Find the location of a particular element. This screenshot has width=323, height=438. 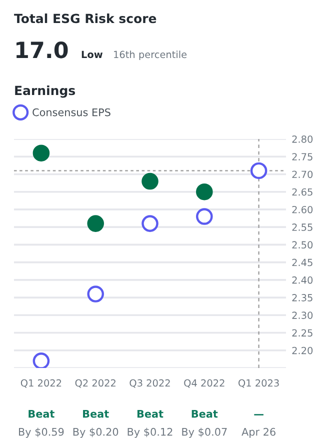

y-tick-label: 2.50 is located at coordinates (302, 245).